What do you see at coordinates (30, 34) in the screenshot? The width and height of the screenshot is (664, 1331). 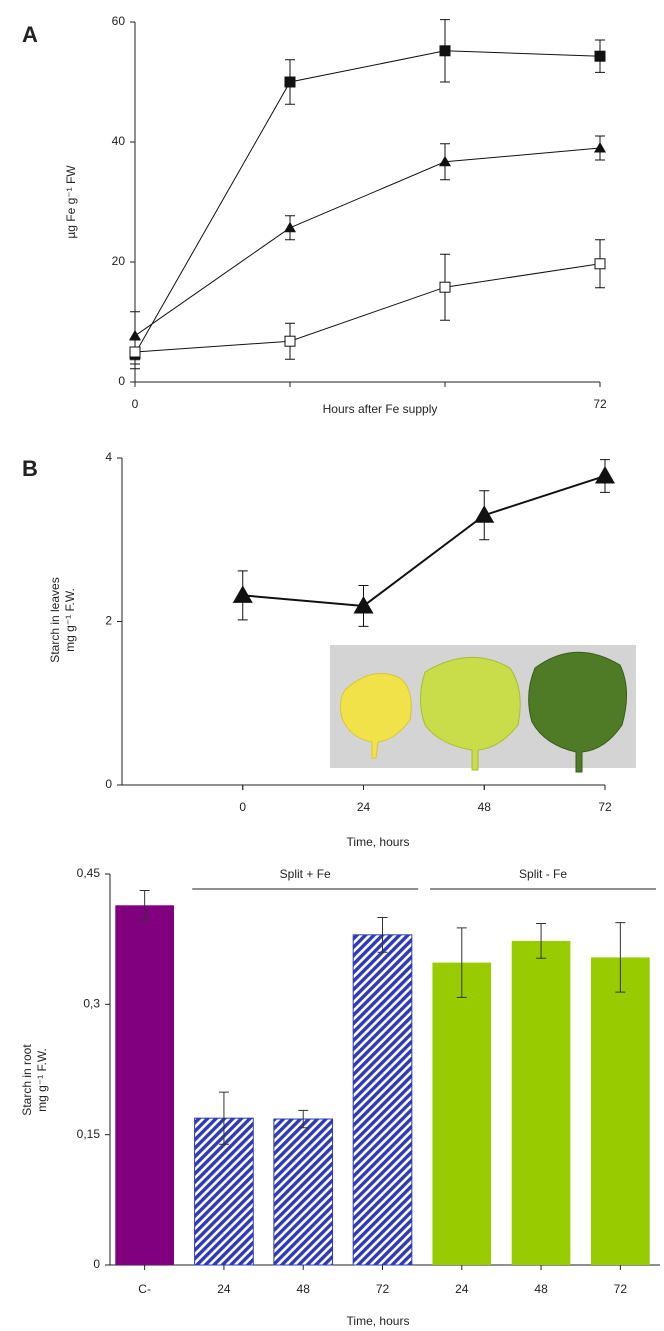 I see `panel-label: A` at bounding box center [30, 34].